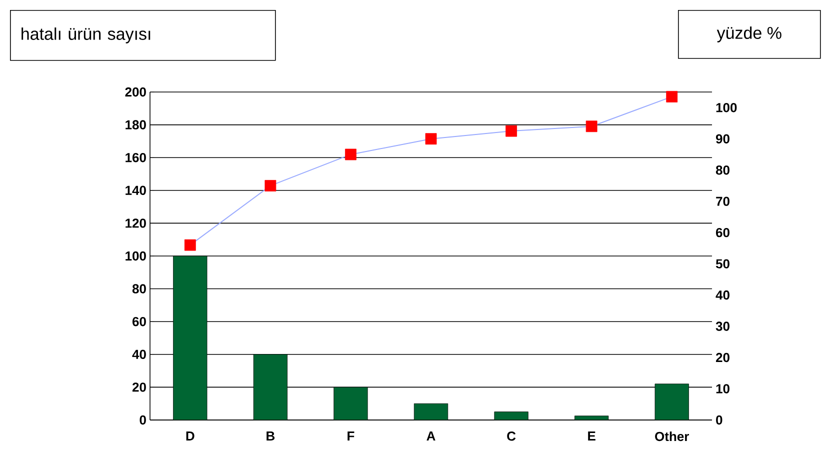 This screenshot has height=466, width=823. Describe the element at coordinates (723, 263) in the screenshot. I see `y2-tick-label: 50` at that location.